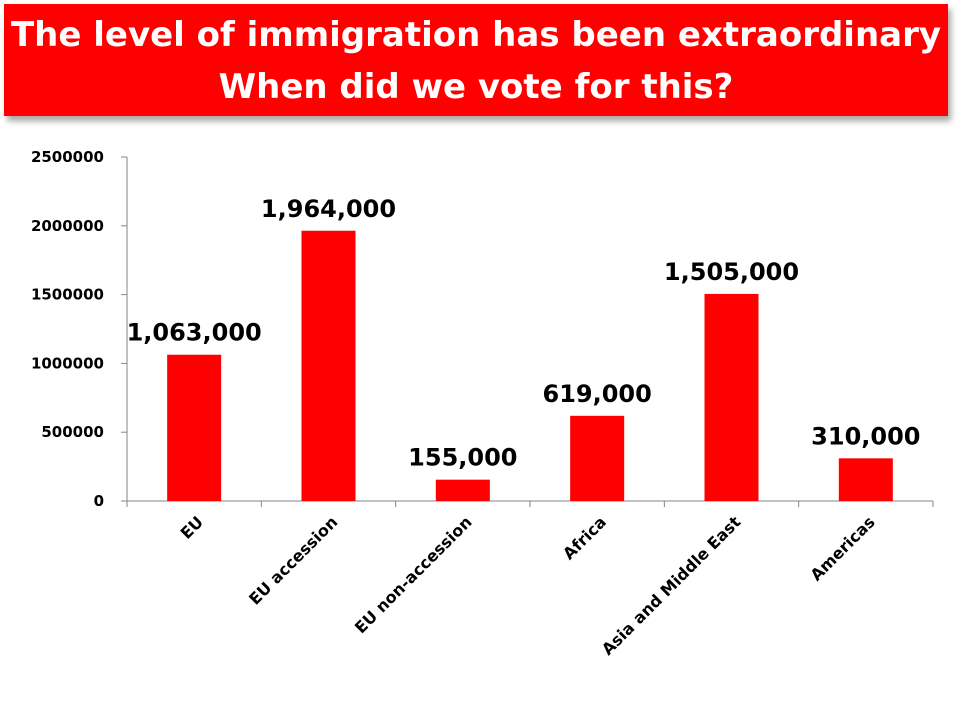  What do you see at coordinates (67, 363) in the screenshot?
I see `y-tick-label: 1000000` at bounding box center [67, 363].